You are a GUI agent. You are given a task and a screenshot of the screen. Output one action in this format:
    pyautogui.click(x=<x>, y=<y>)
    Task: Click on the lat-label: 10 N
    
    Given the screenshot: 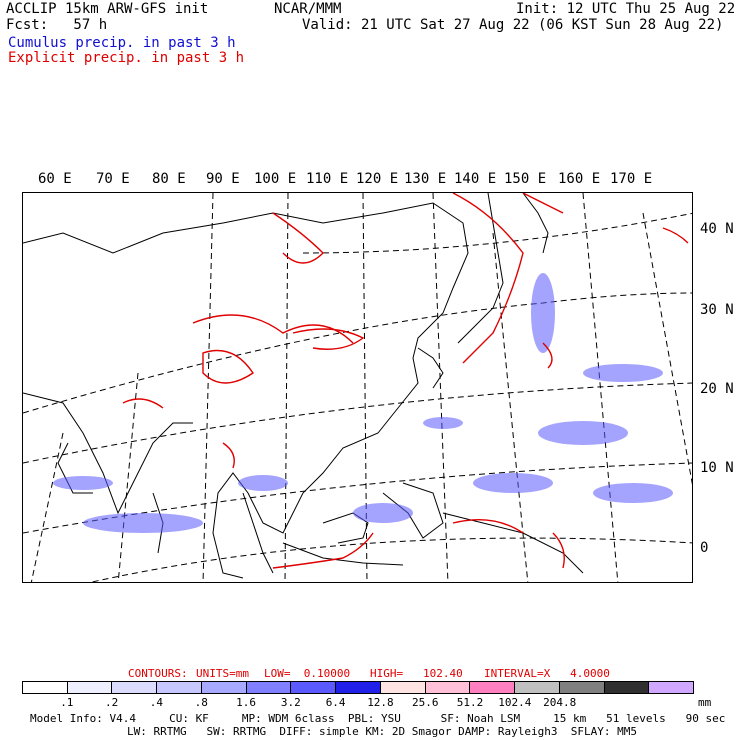 What is the action you would take?
    pyautogui.click(x=717, y=468)
    